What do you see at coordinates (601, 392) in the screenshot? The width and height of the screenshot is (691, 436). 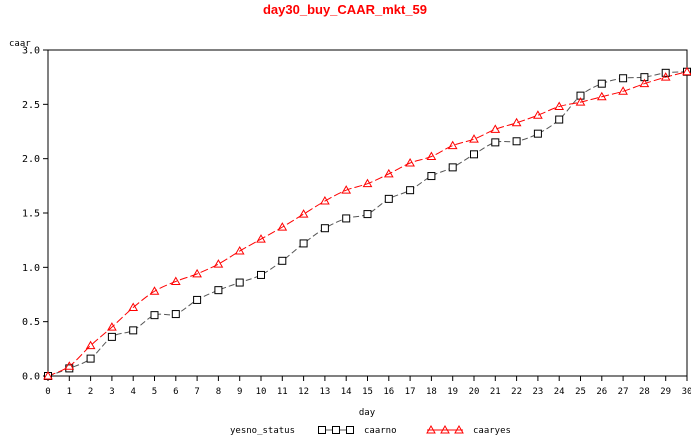 I see `x-tick-label: 26` at bounding box center [601, 392].